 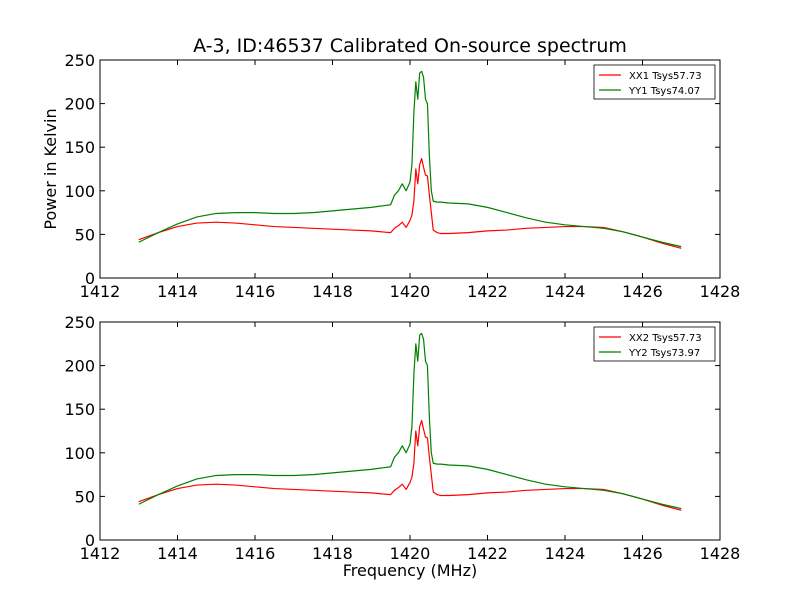 What do you see at coordinates (50, 168) in the screenshot?
I see `y-axis-label: Power in Kelvin` at bounding box center [50, 168].